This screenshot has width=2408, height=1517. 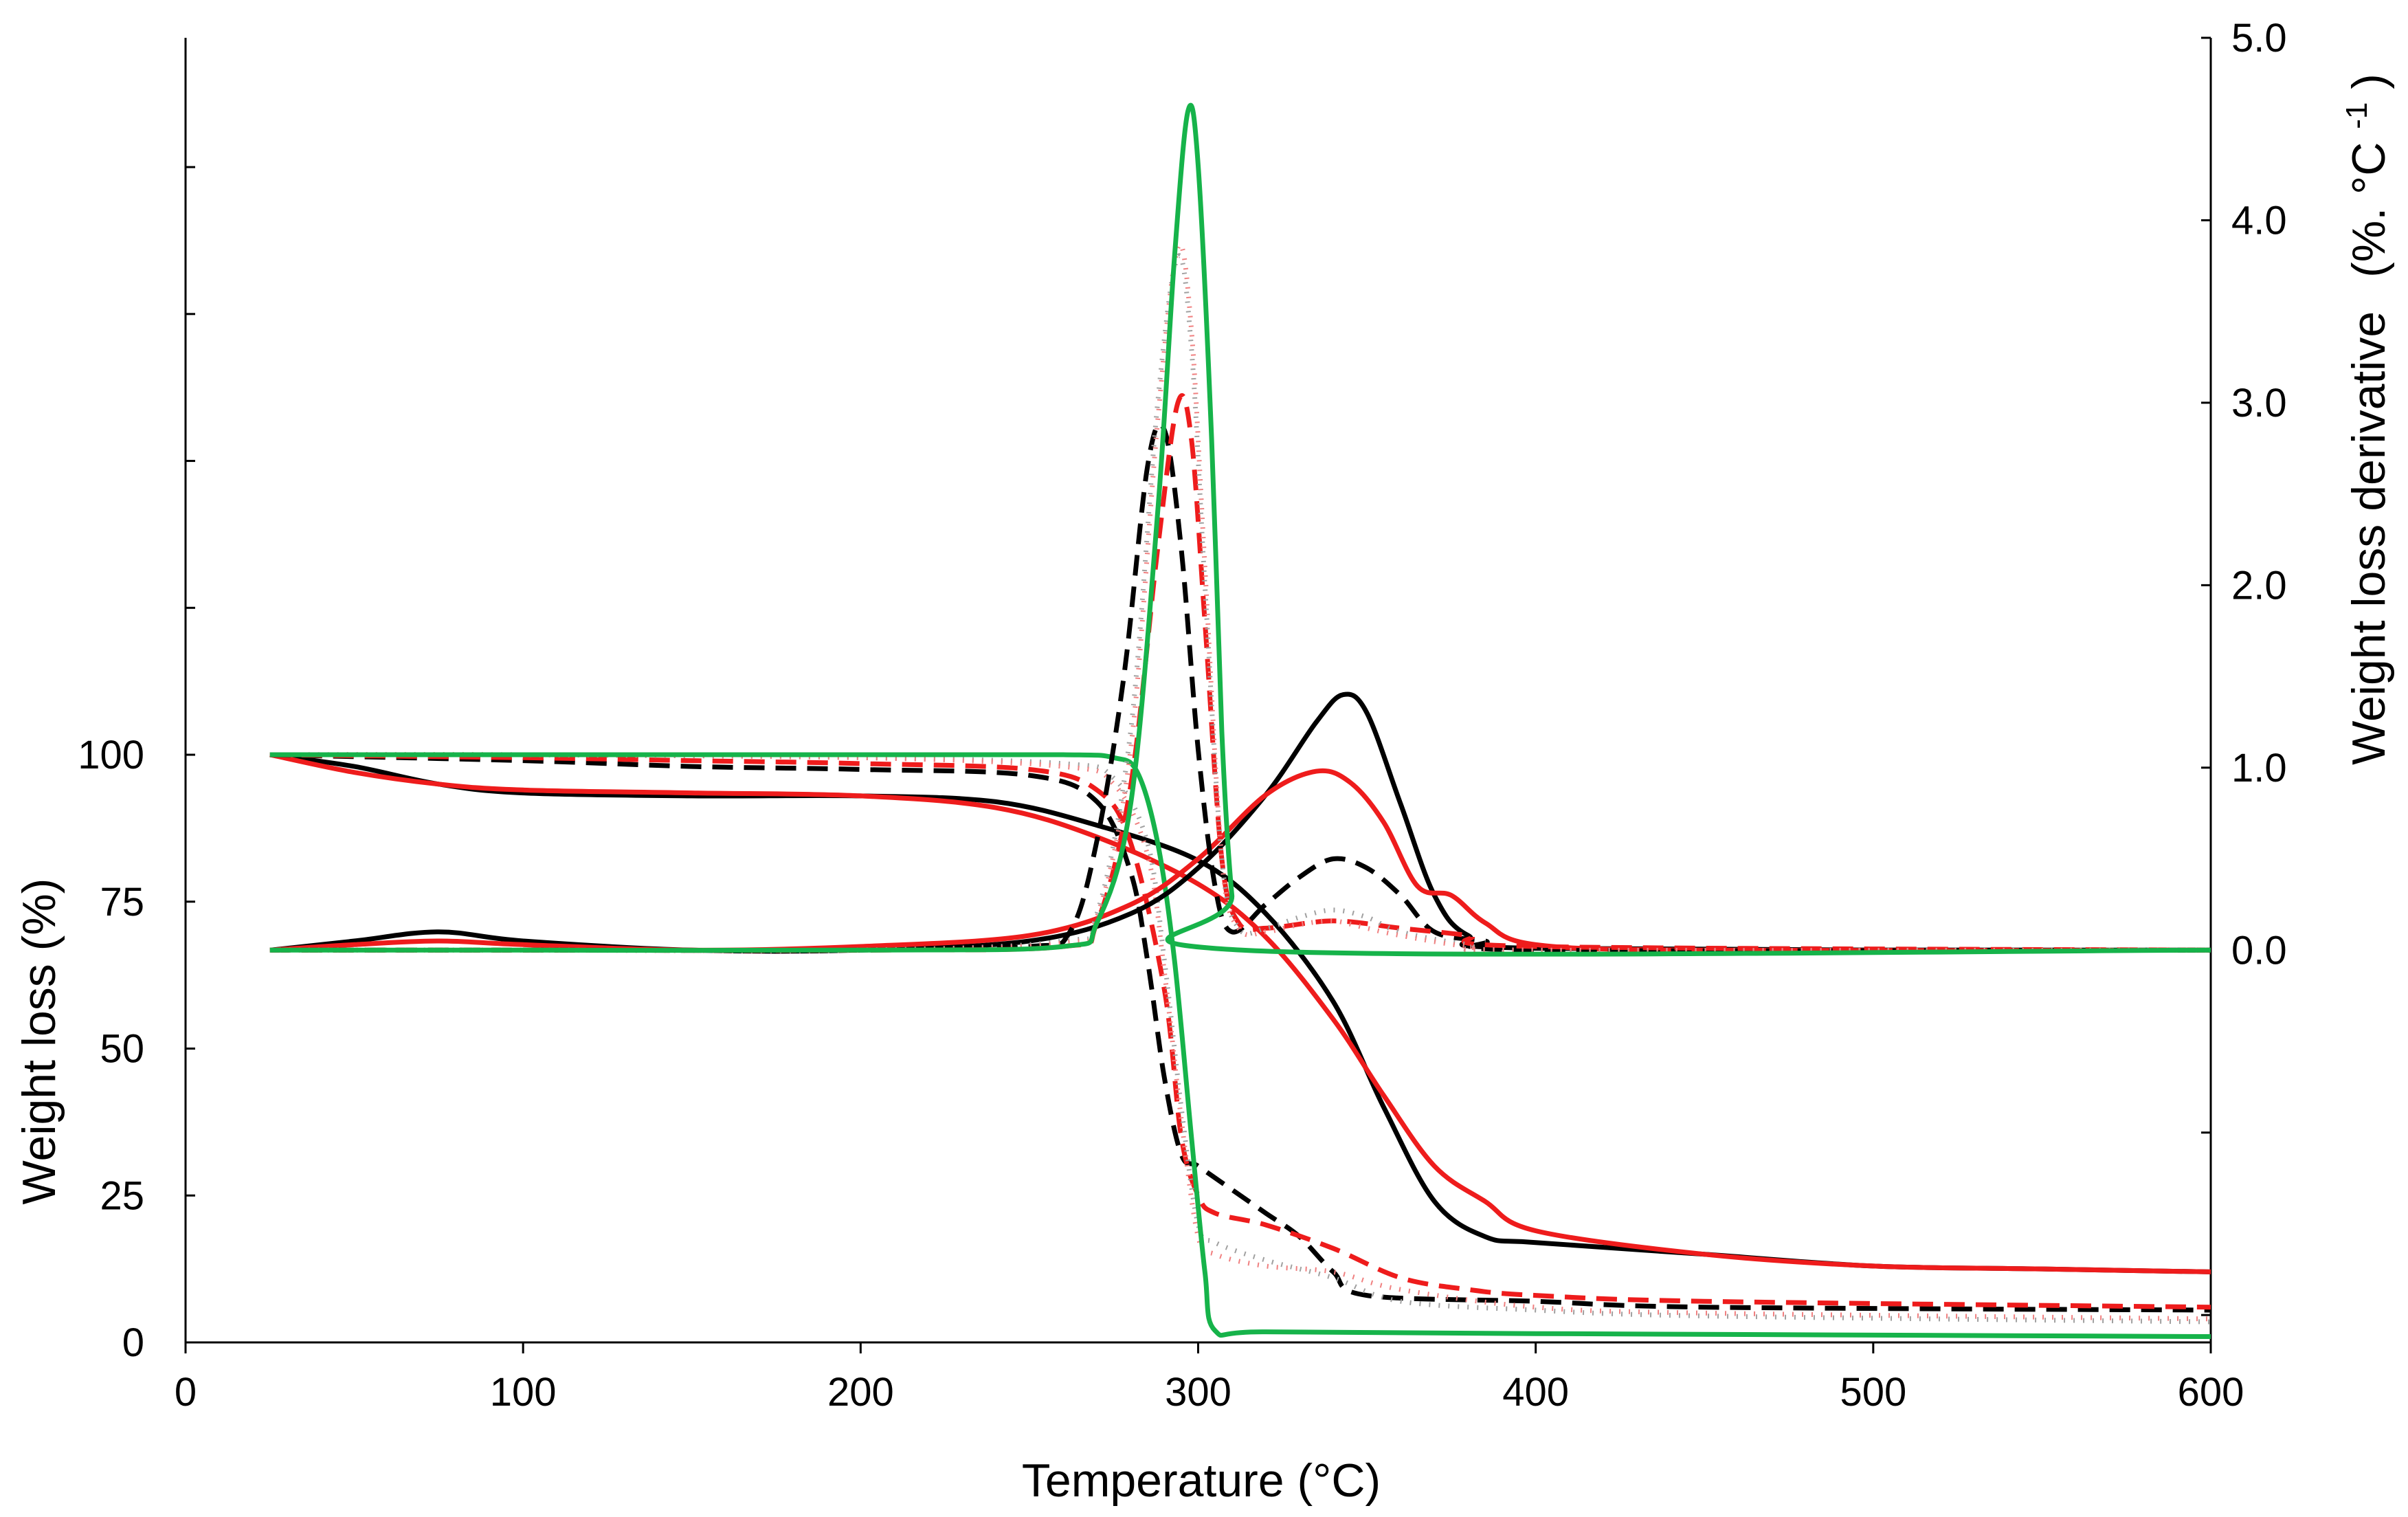 I want to click on y-right-tick-marks, so click(x=2206, y=676).